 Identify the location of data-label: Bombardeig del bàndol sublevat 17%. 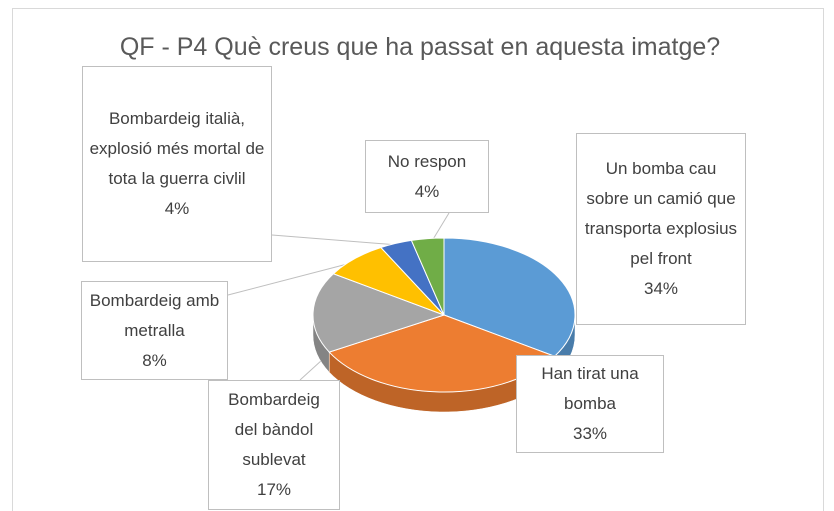
(274, 445).